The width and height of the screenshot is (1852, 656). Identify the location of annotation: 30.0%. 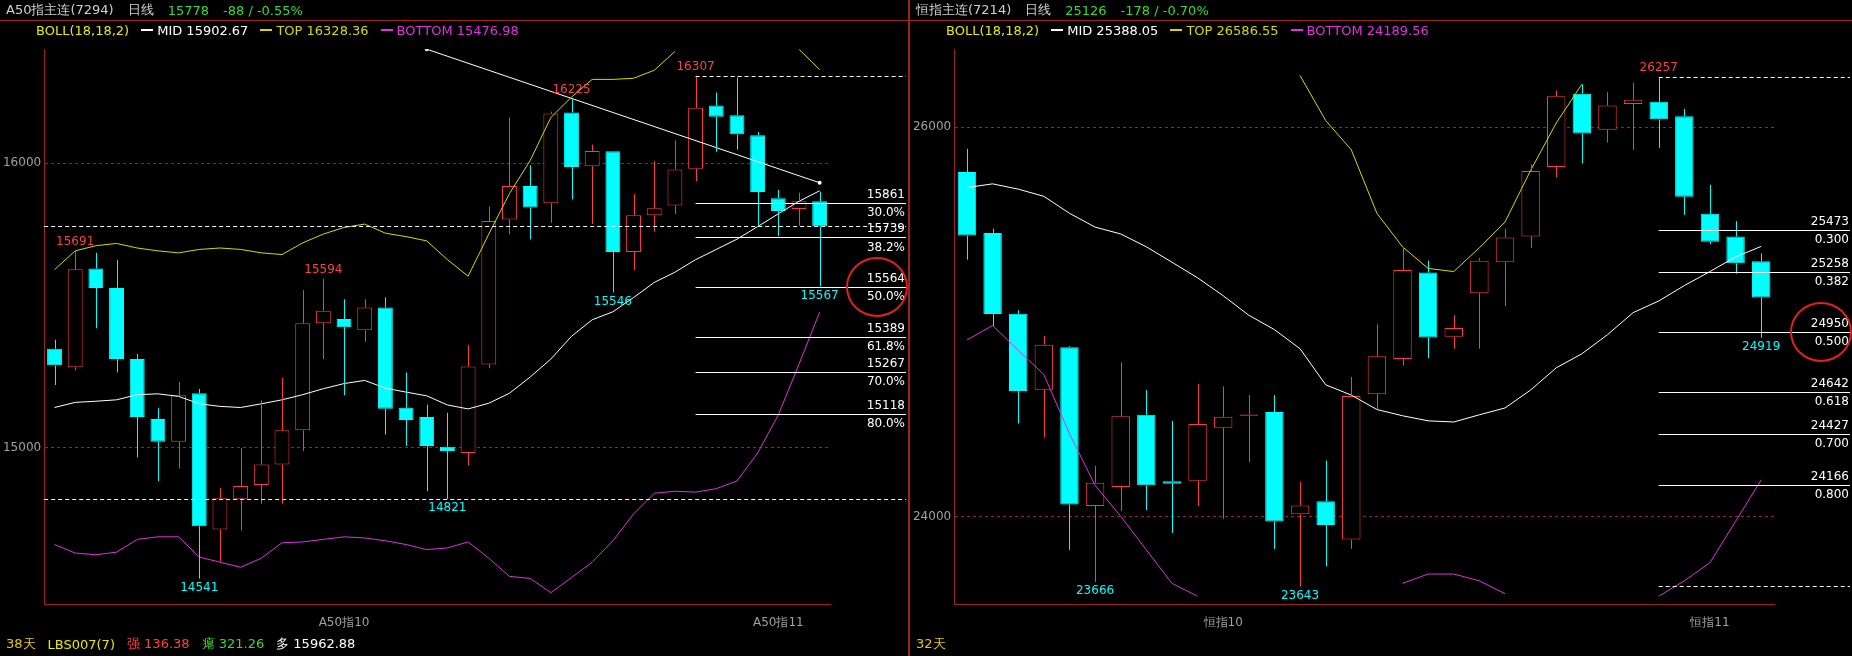
(885, 211).